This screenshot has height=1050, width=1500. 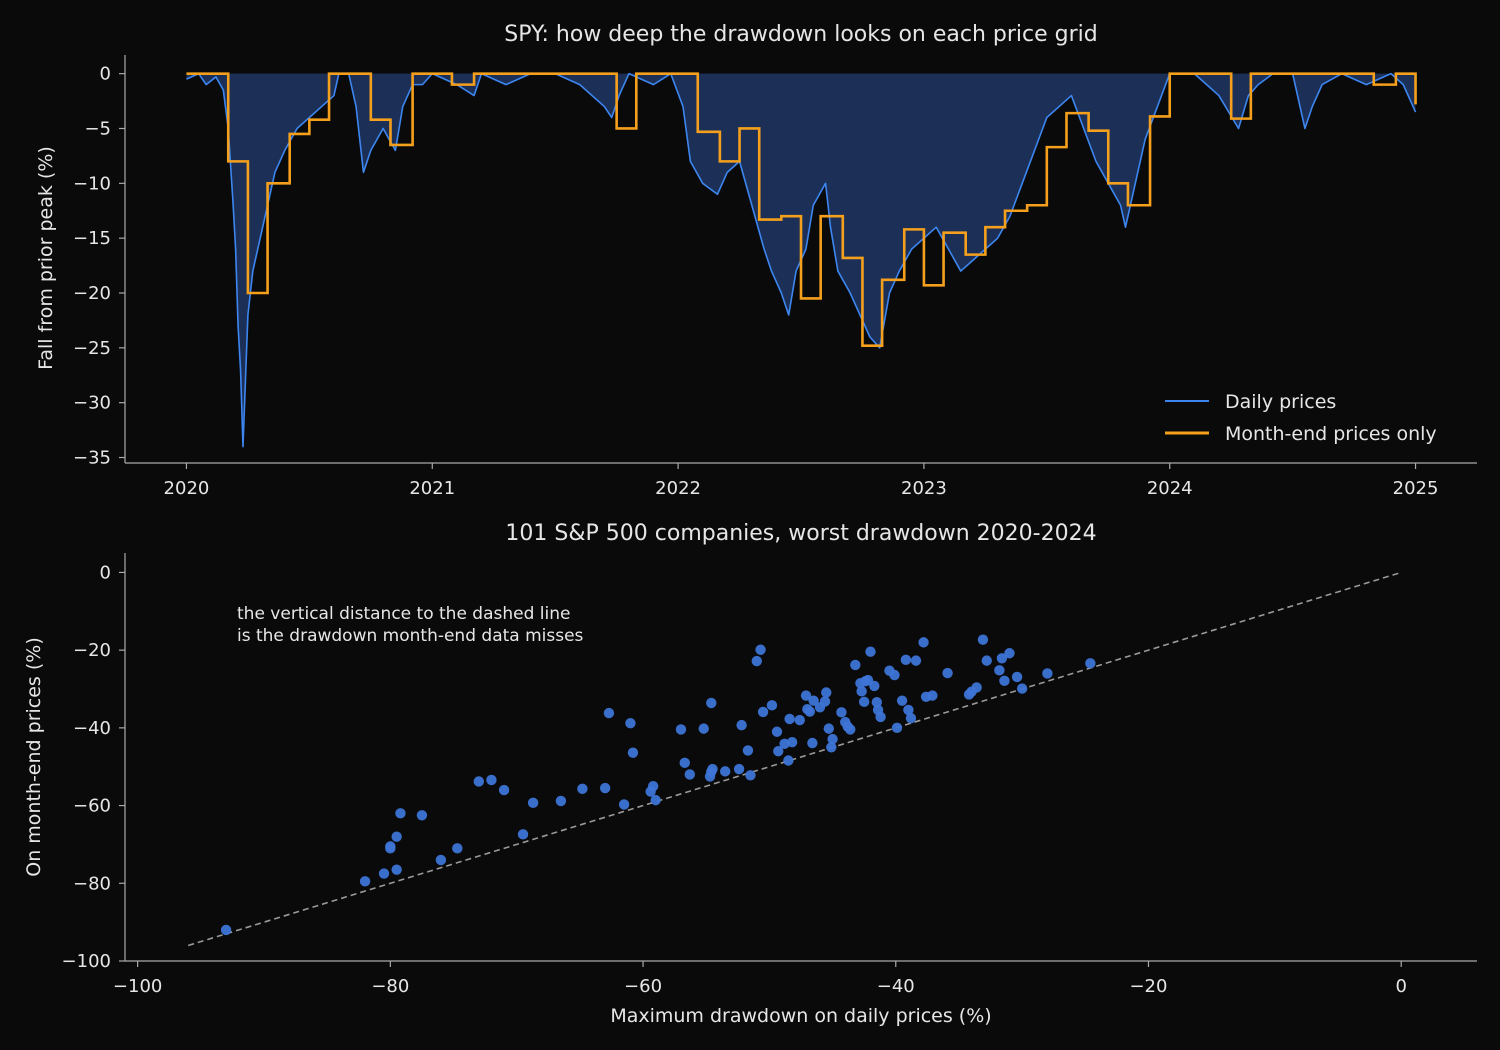 I want to click on legend-label-daily: Daily prices, so click(x=1280, y=402).